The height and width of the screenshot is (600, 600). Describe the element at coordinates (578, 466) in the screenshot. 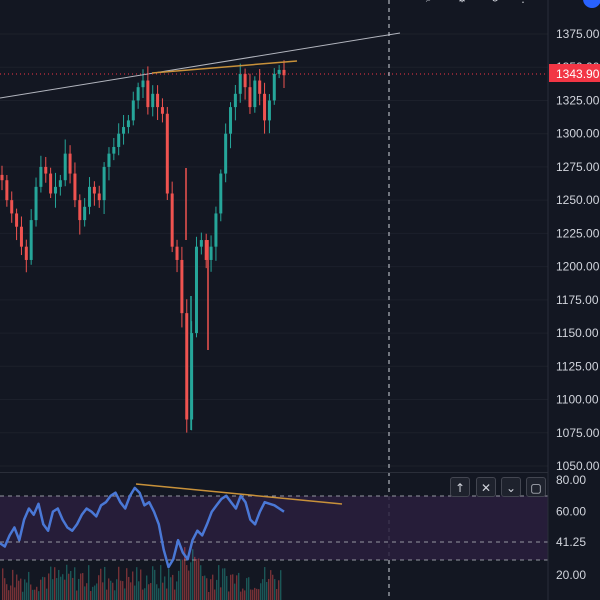

I see `price-tick-label: 1050.00` at that location.